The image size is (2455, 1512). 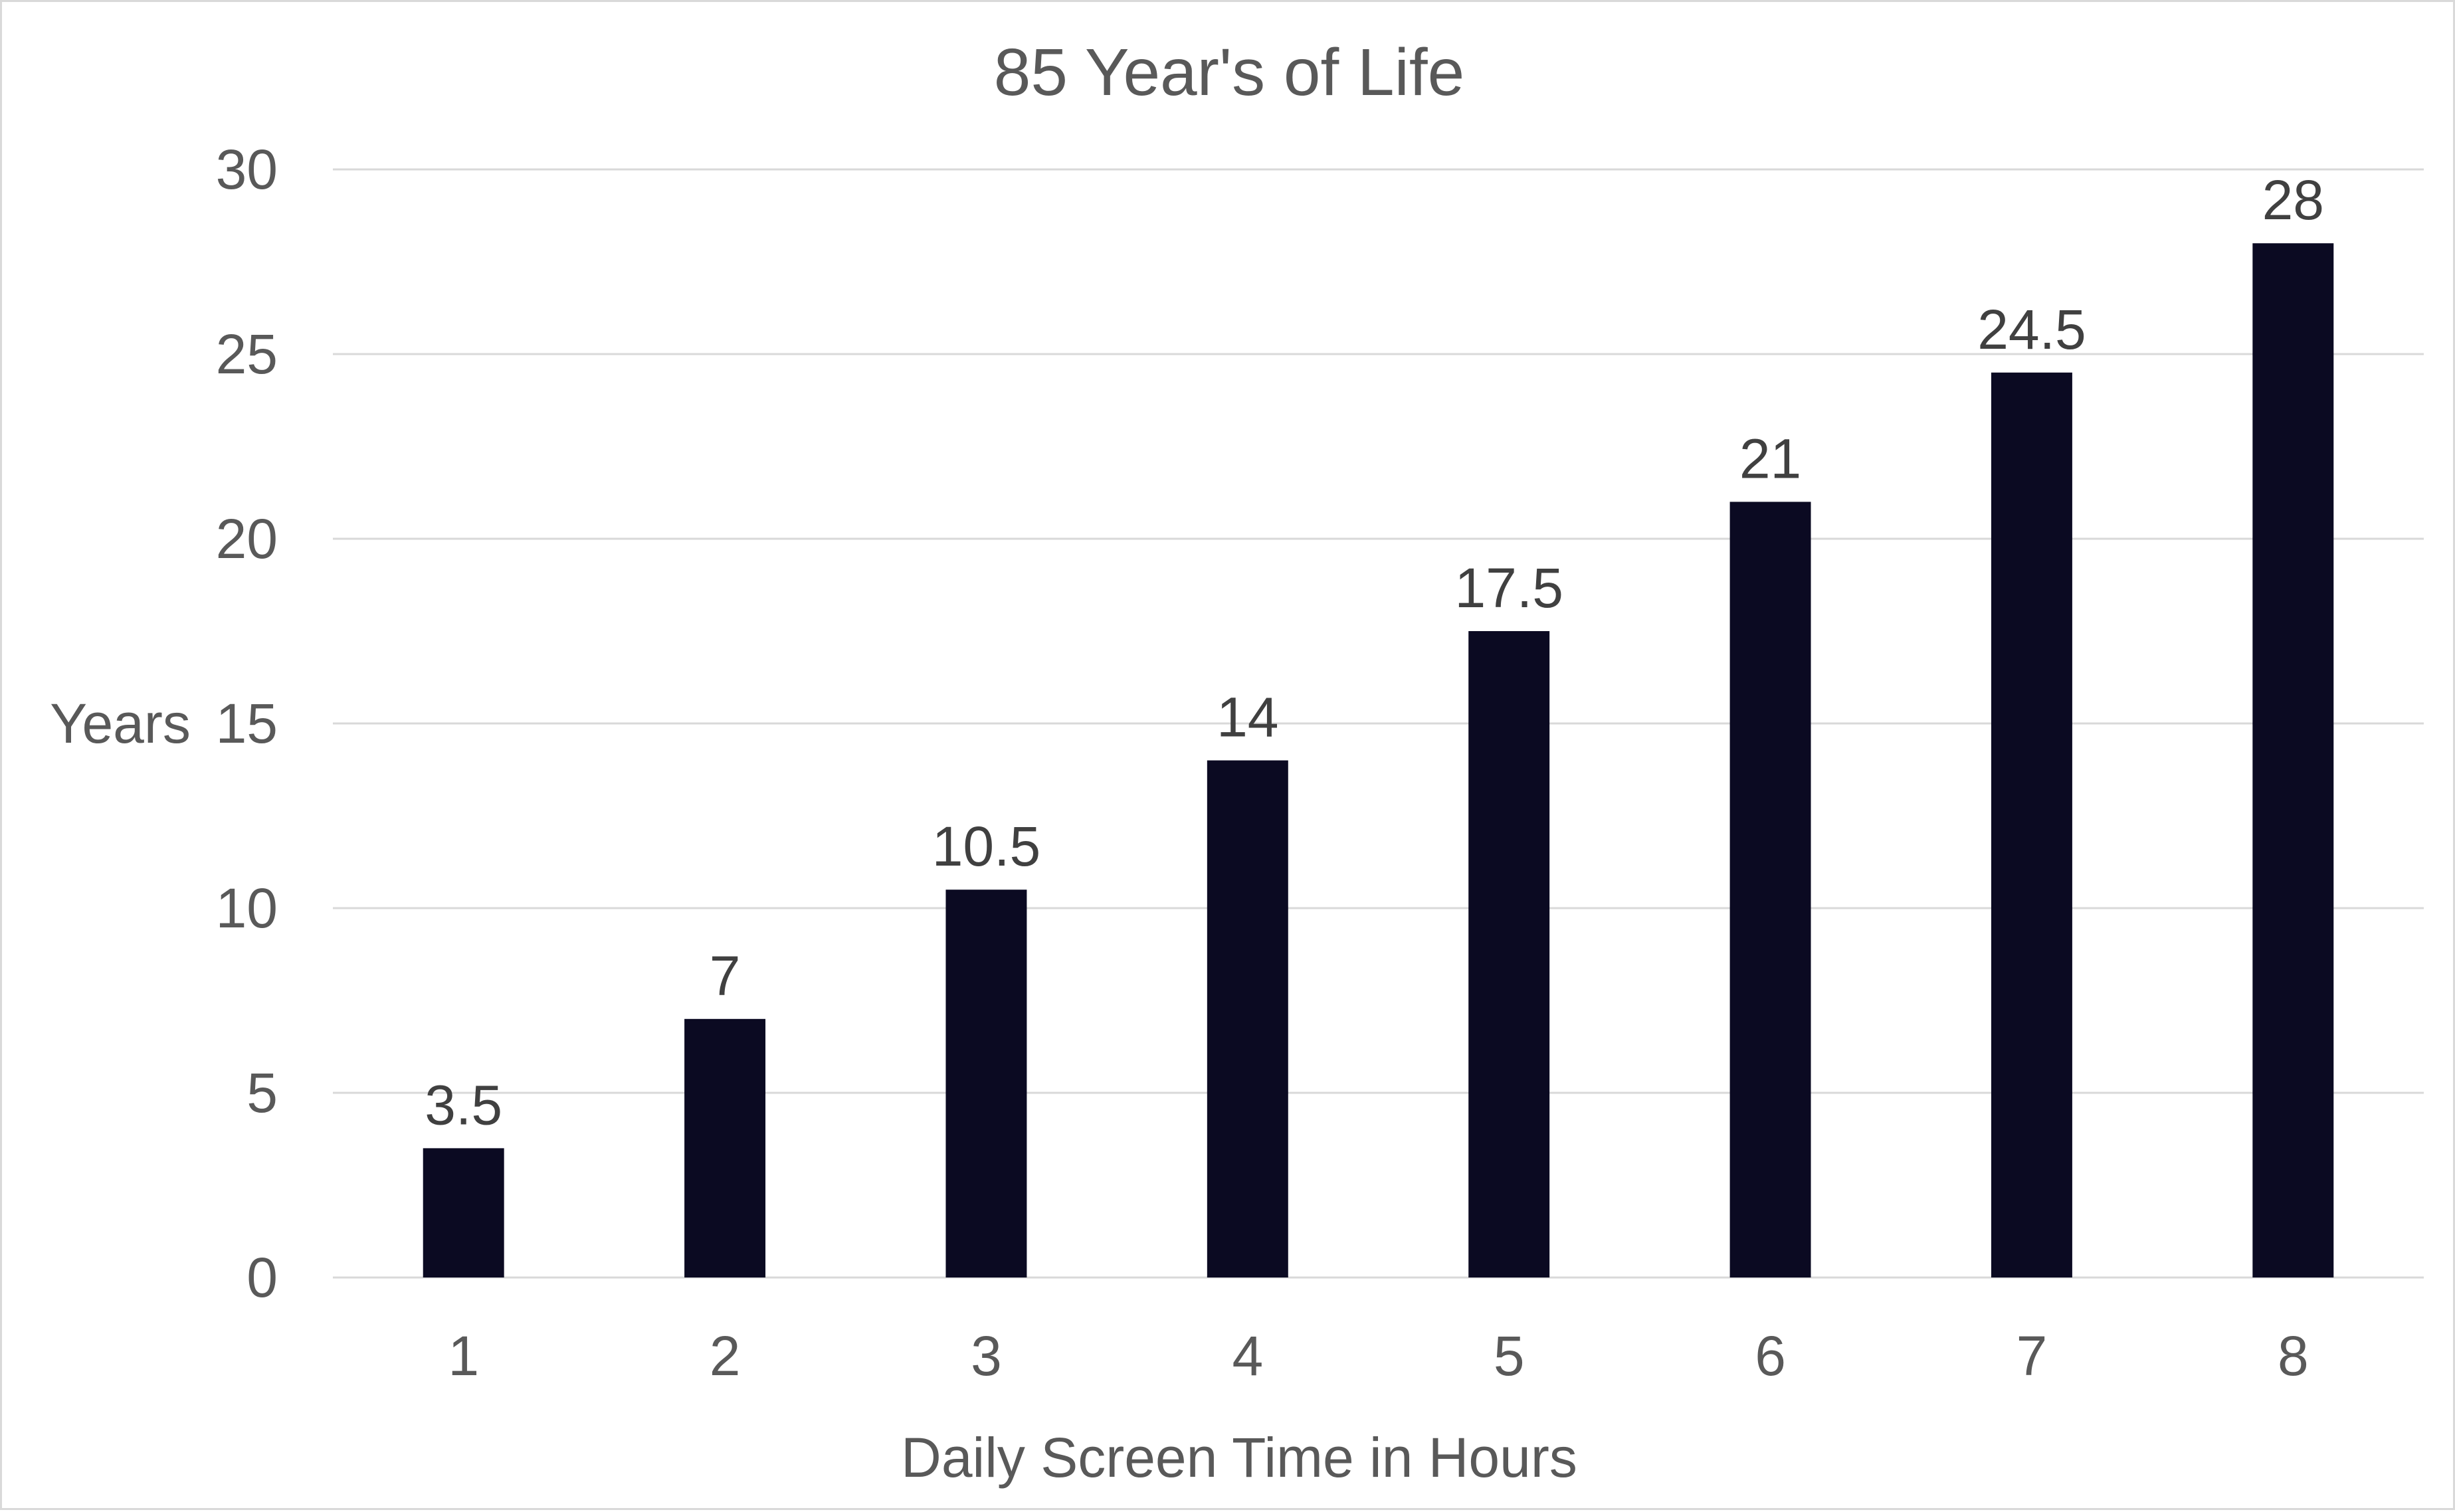 What do you see at coordinates (986, 846) in the screenshot?
I see `data-label: 10.5` at bounding box center [986, 846].